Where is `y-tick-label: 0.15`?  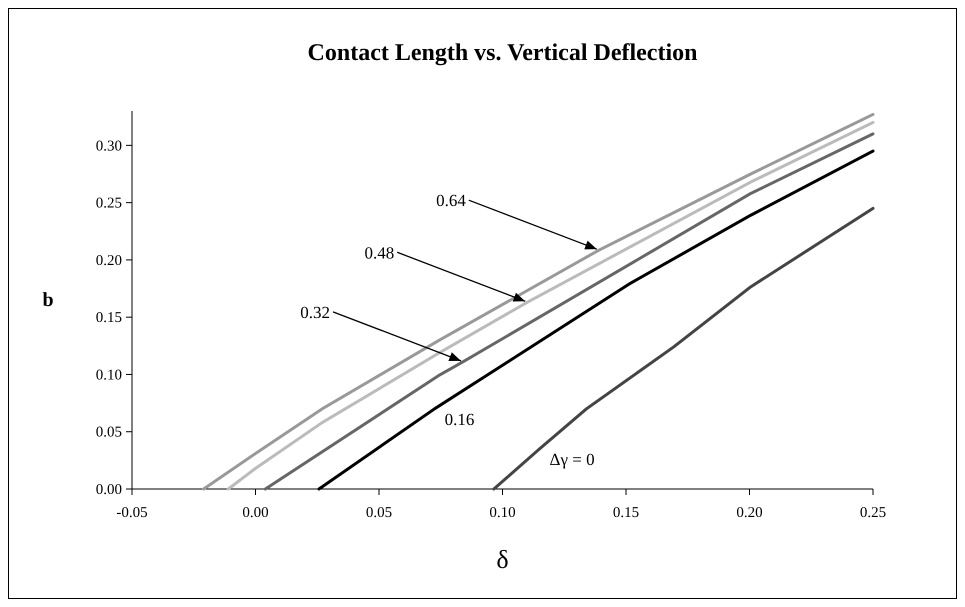
y-tick-label: 0.15 is located at coordinates (109, 318).